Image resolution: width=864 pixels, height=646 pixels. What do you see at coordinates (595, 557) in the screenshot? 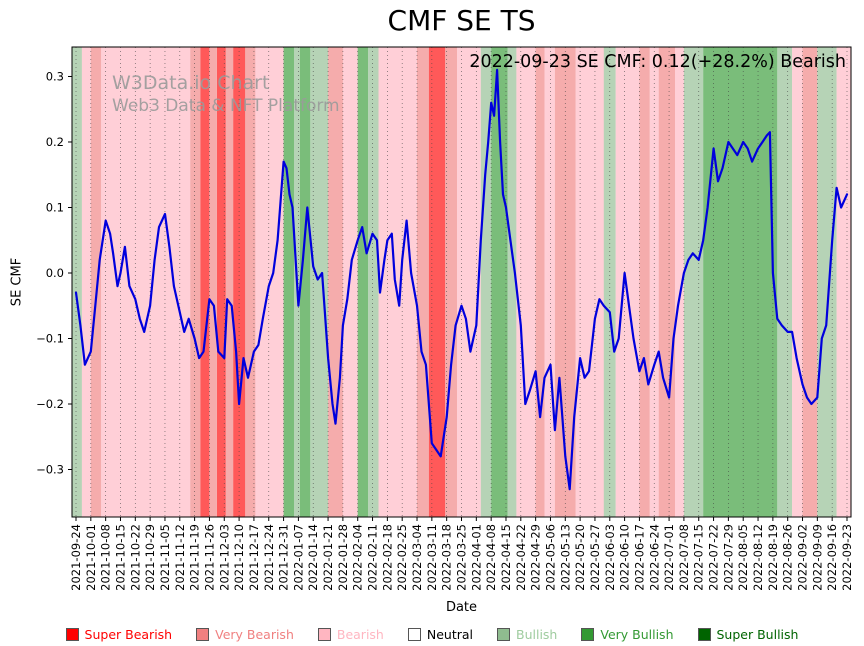
I see `x-tick-label: 2022-05-27` at bounding box center [595, 557].